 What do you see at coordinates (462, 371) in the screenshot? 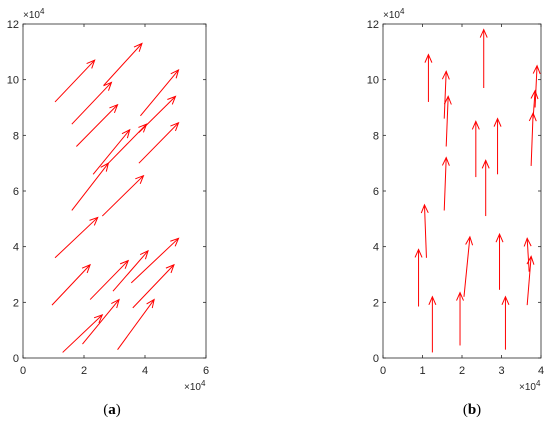
I see `x-tick-label: 2` at bounding box center [462, 371].